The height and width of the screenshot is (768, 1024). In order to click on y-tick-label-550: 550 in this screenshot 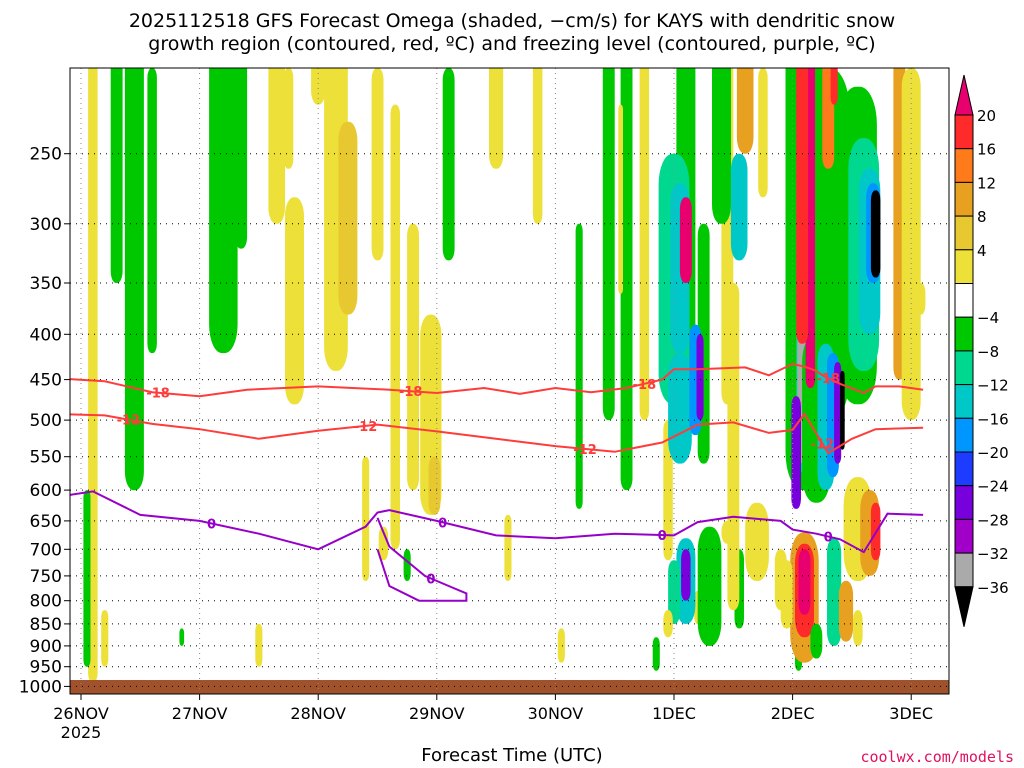, I will do `click(46, 458)`.